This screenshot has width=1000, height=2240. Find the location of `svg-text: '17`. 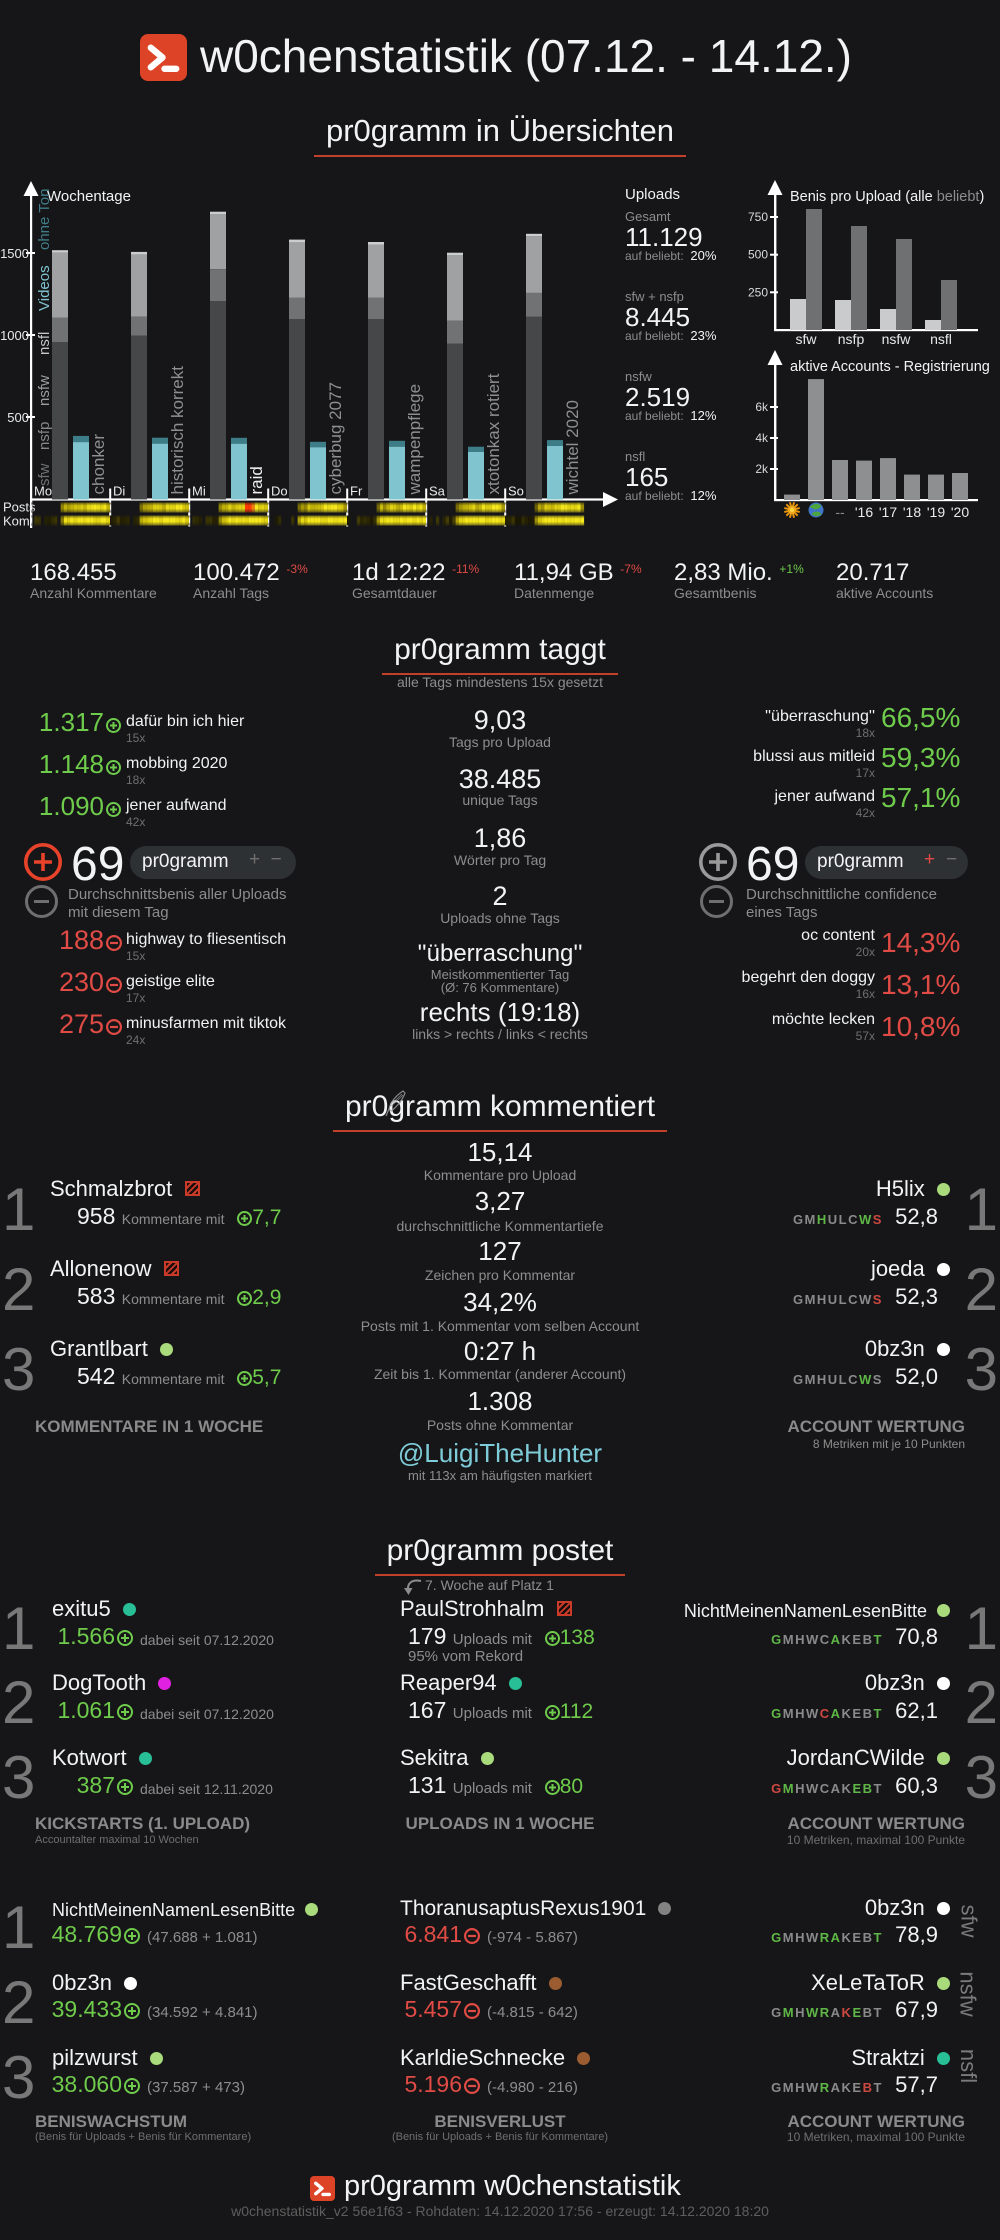

svg-text: '17 is located at coordinates (888, 512).